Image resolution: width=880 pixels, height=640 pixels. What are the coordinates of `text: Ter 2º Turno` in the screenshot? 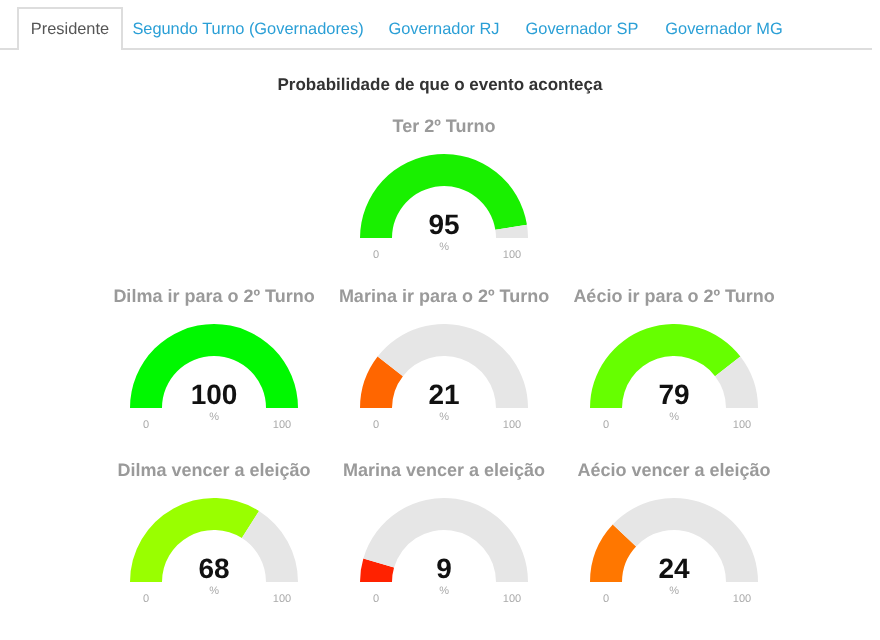 It's located at (444, 126).